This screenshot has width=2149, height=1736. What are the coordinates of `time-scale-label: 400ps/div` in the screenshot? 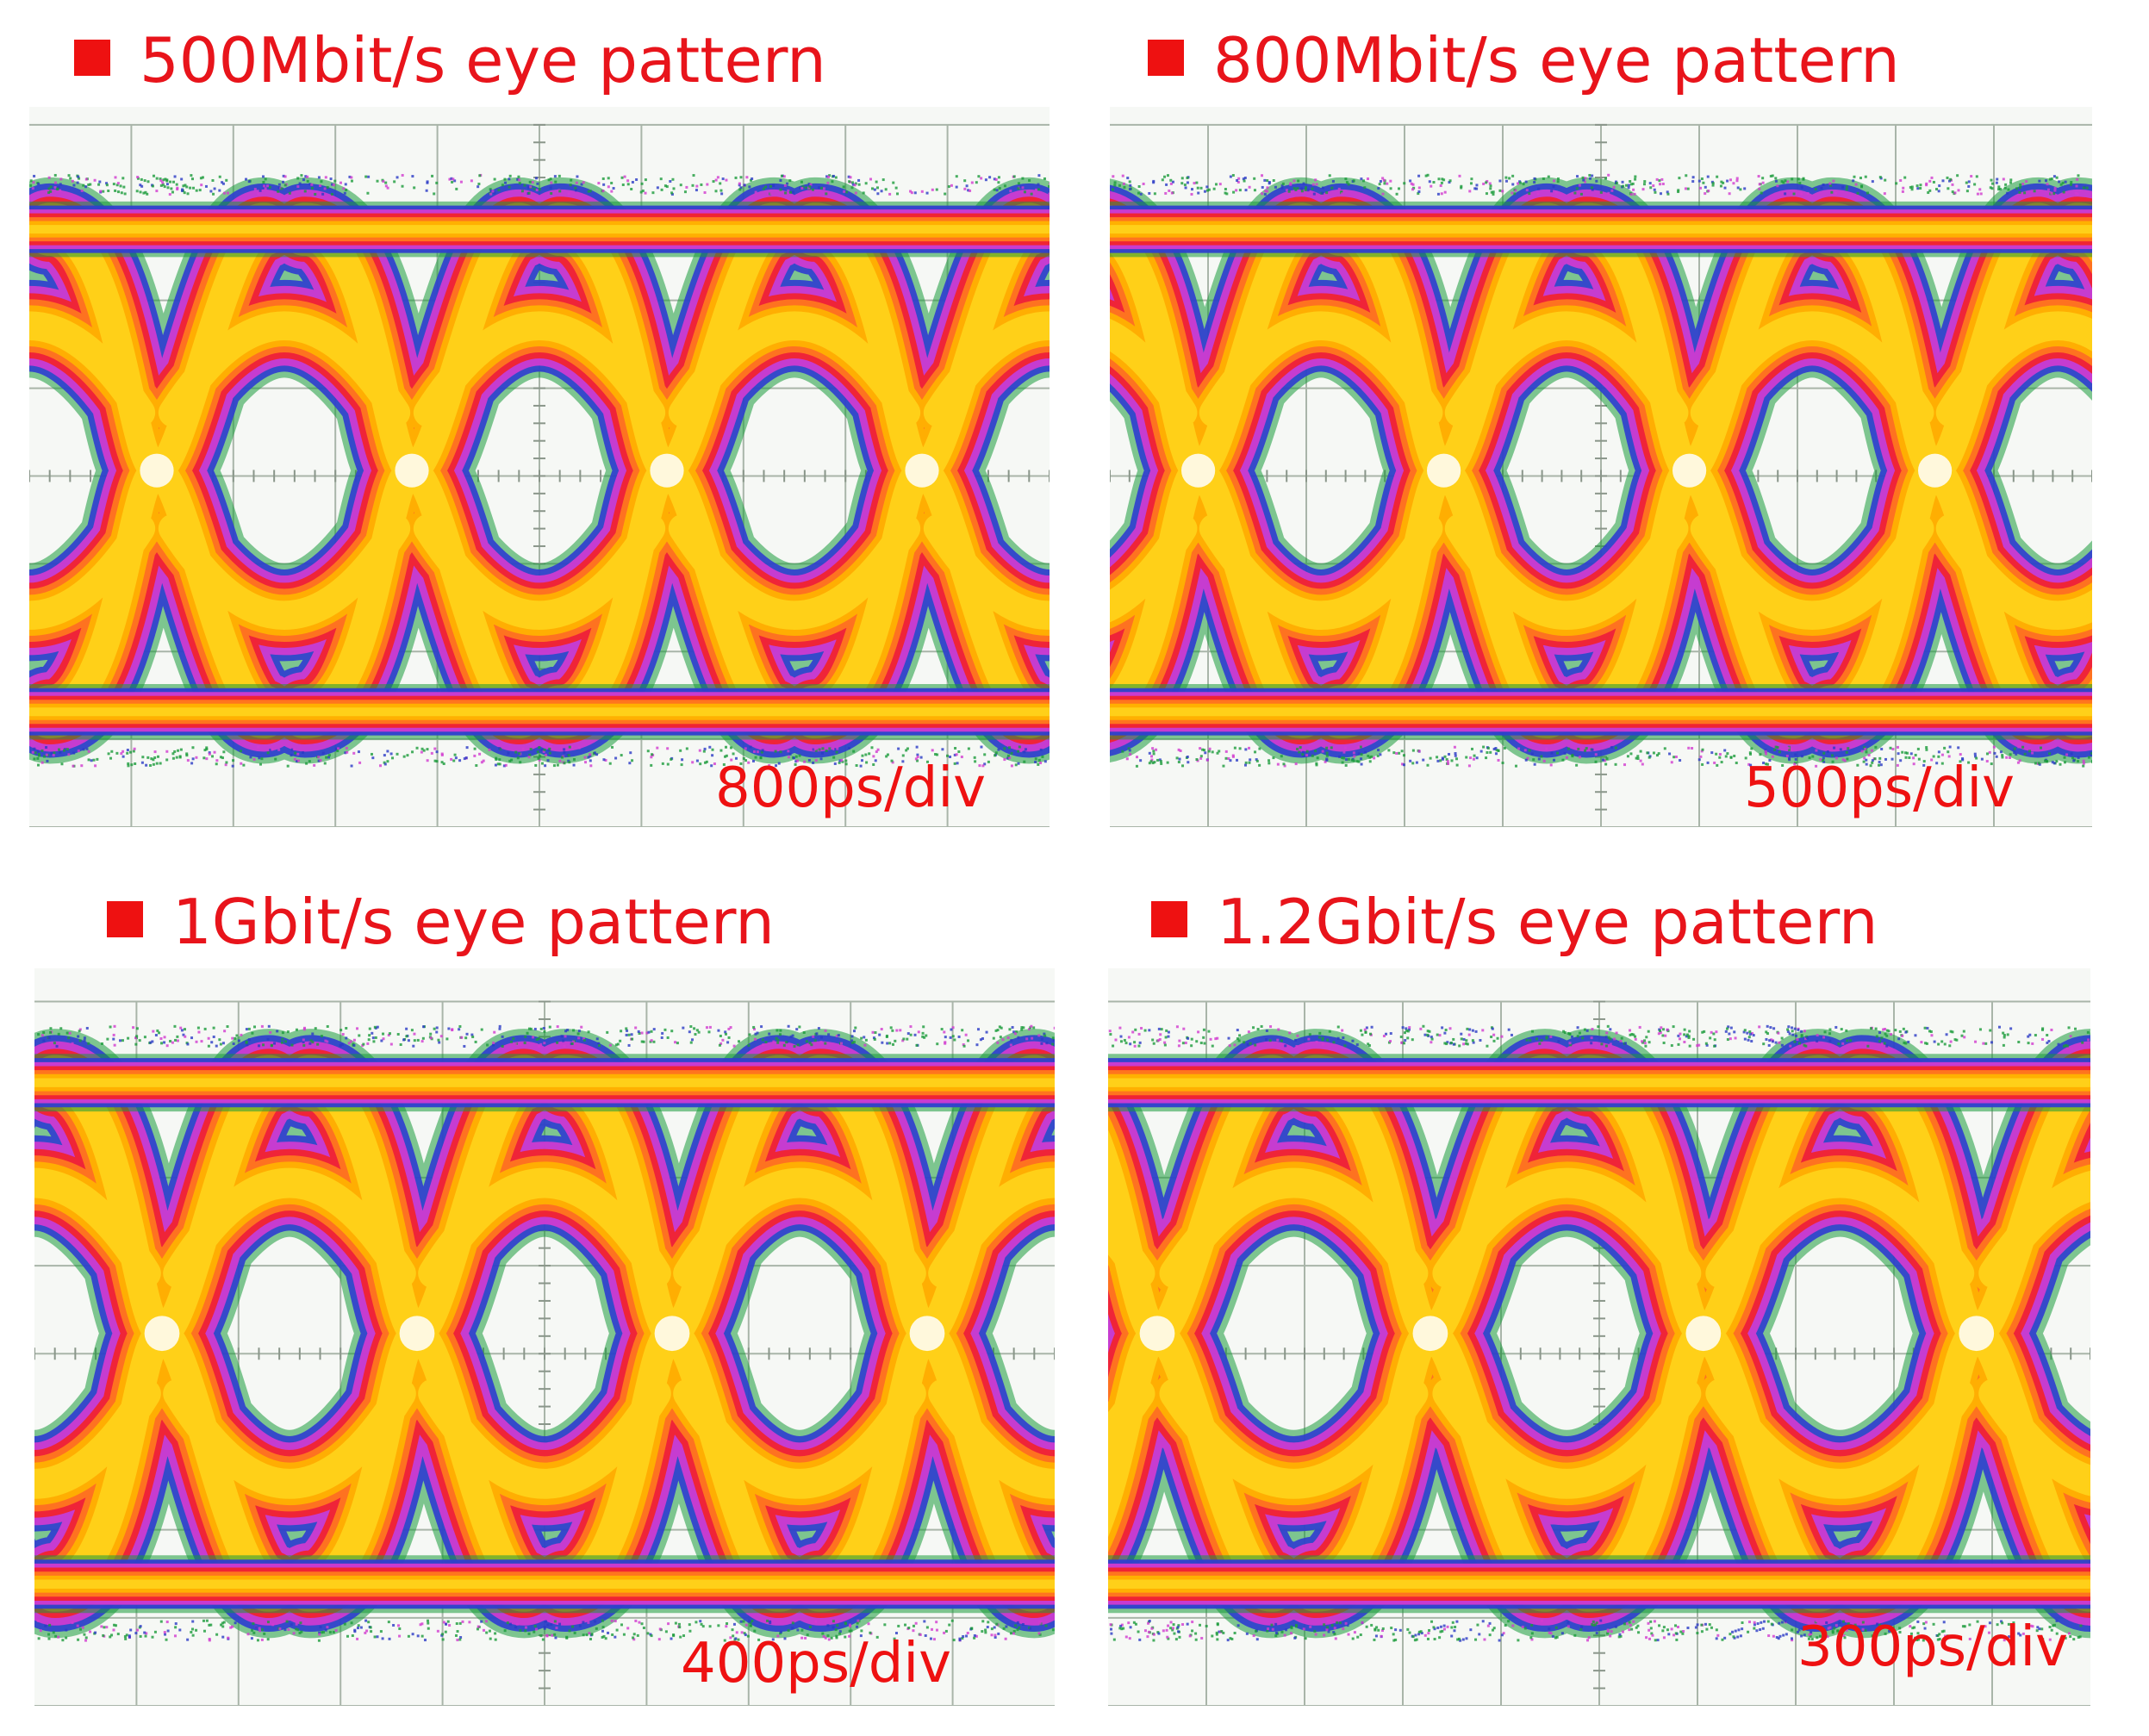 It's located at (816, 1664).